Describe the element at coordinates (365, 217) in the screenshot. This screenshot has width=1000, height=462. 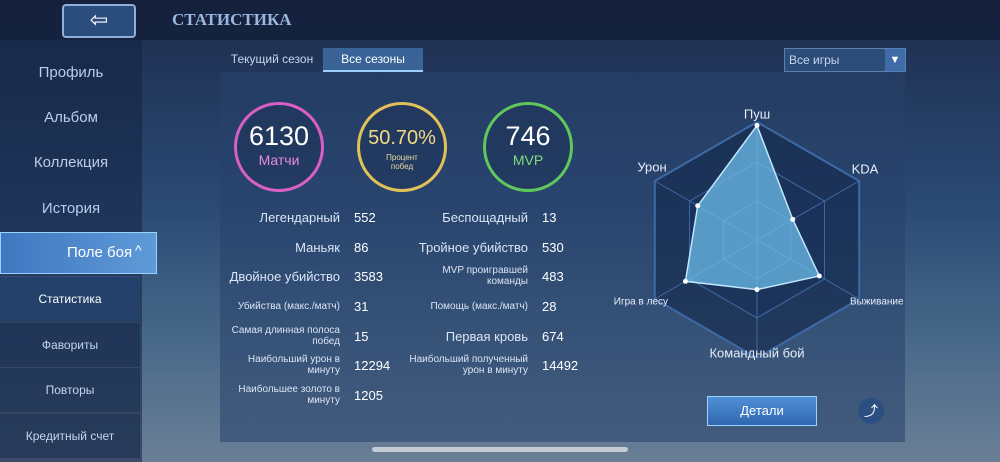
I see `stat-value: 552` at that location.